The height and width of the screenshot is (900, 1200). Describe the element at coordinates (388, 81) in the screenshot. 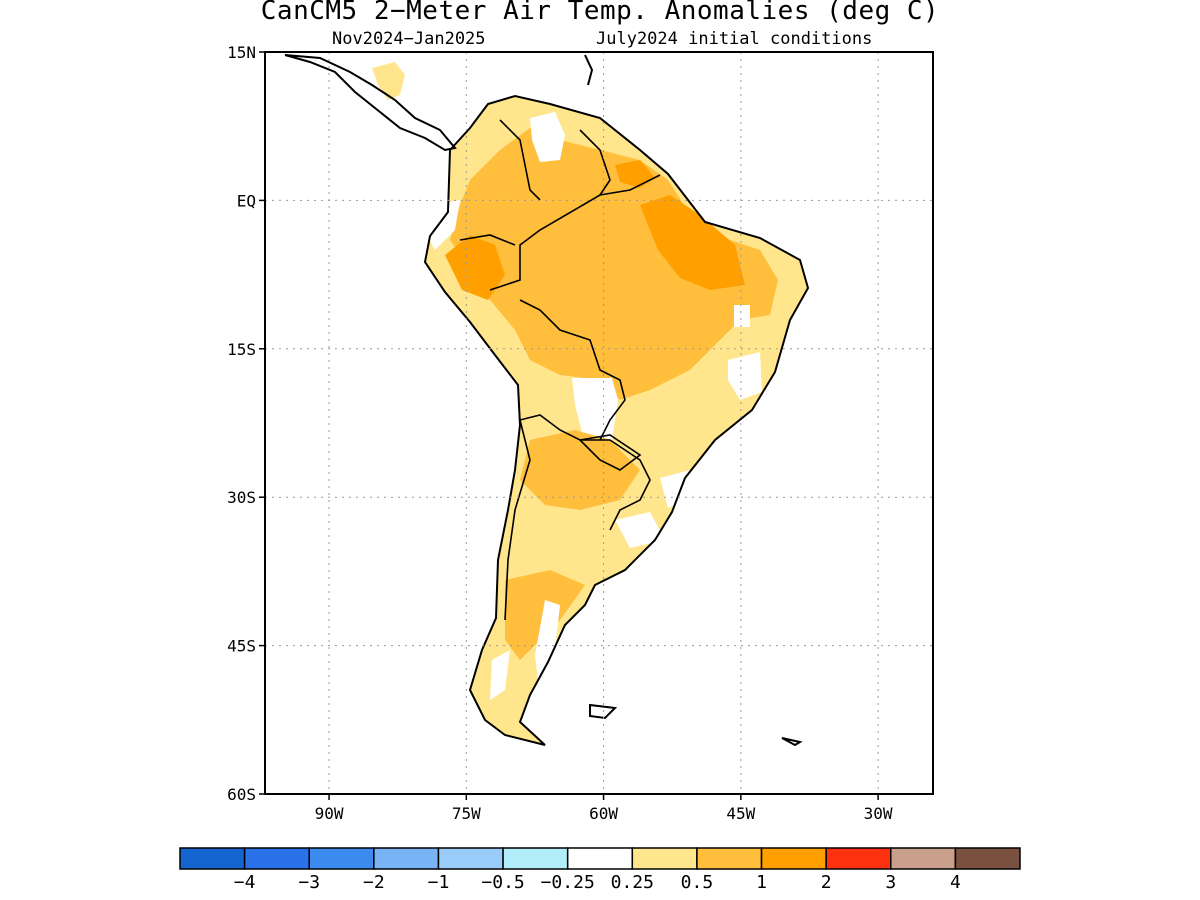

I see `central-america-anomaly` at that location.